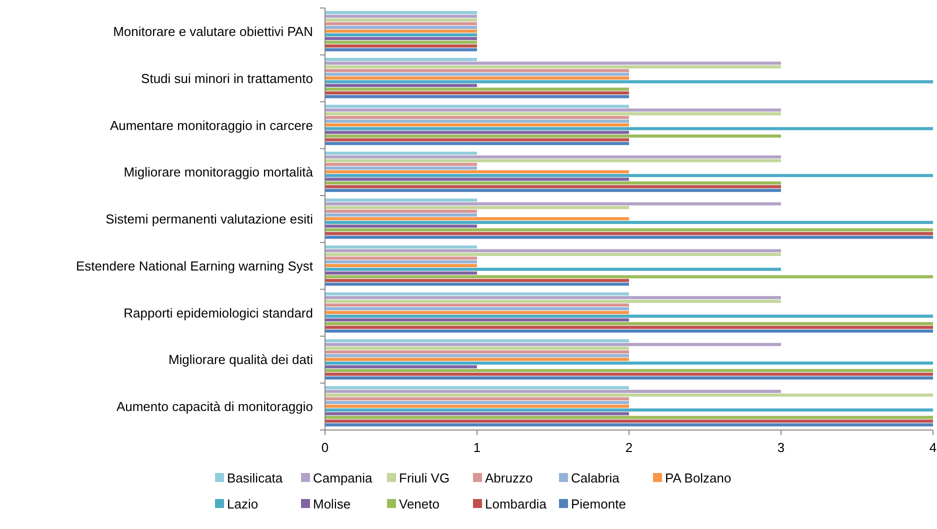  I want to click on legend-label: Veneto, so click(419, 504).